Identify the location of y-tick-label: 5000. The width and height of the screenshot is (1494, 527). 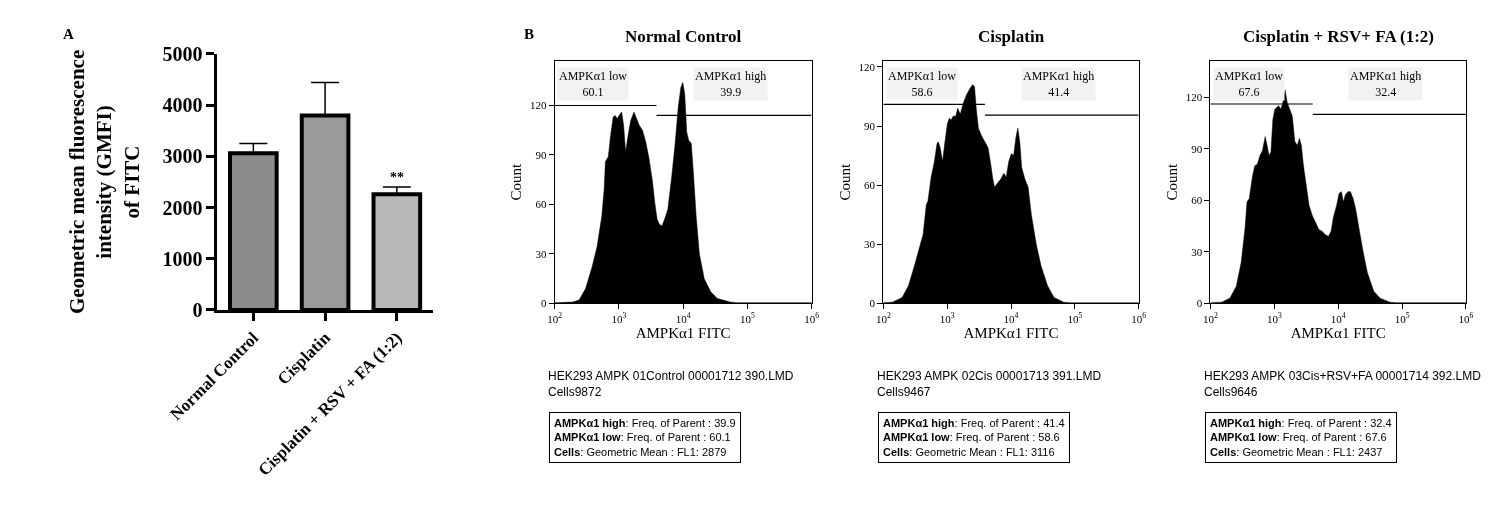
(182, 53).